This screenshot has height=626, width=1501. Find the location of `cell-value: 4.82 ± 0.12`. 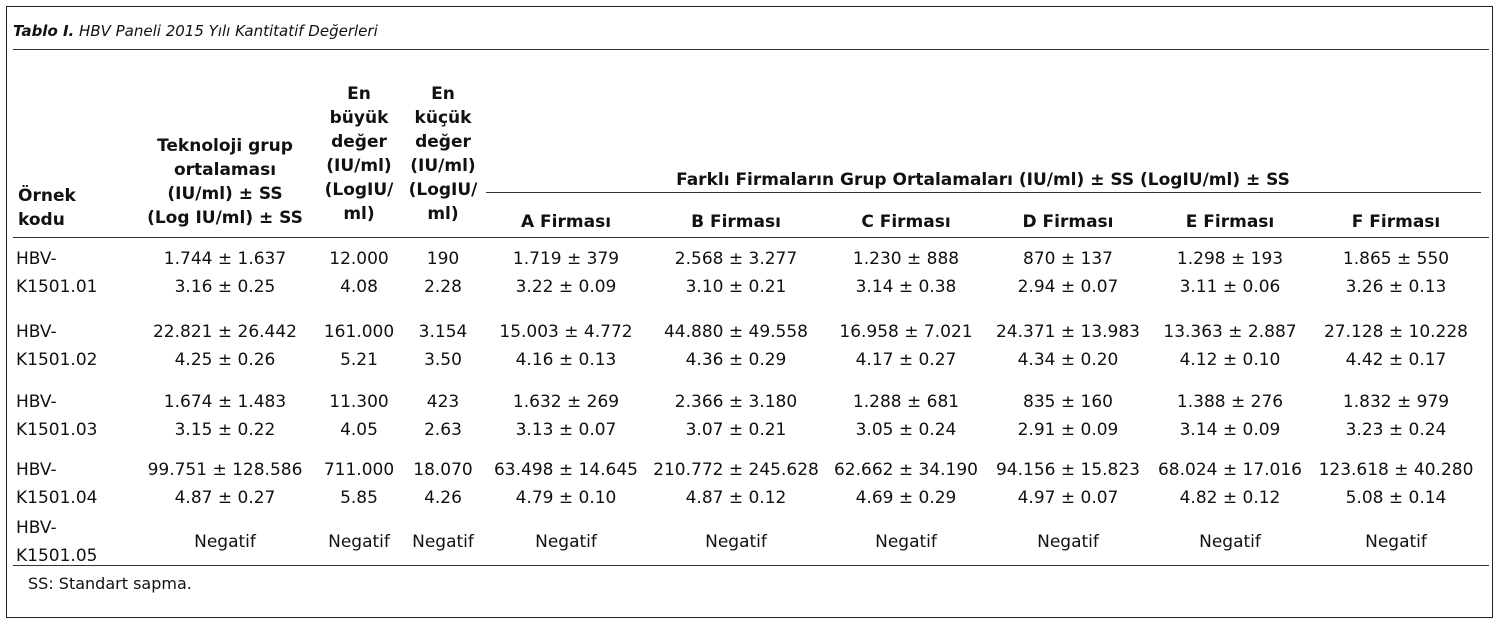

cell-value: 4.82 ± 0.12 is located at coordinates (1230, 498).